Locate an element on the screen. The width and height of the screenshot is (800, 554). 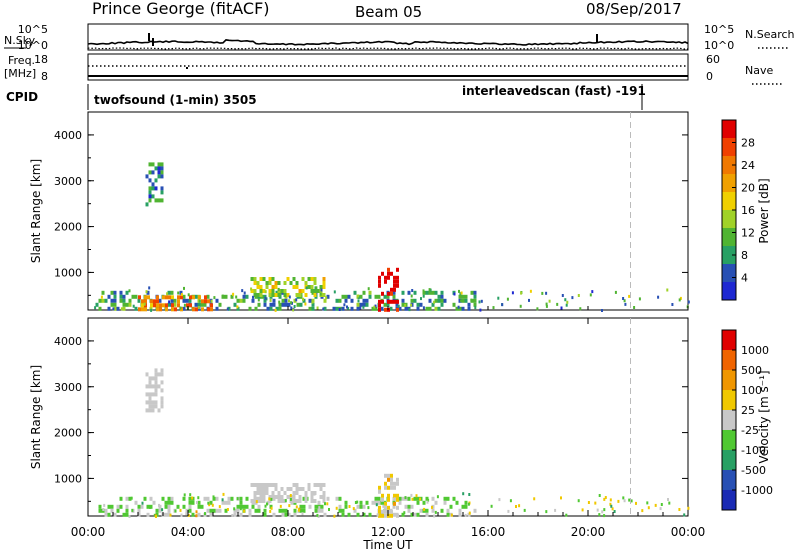
nsearch-line is located at coordinates (388, 48).